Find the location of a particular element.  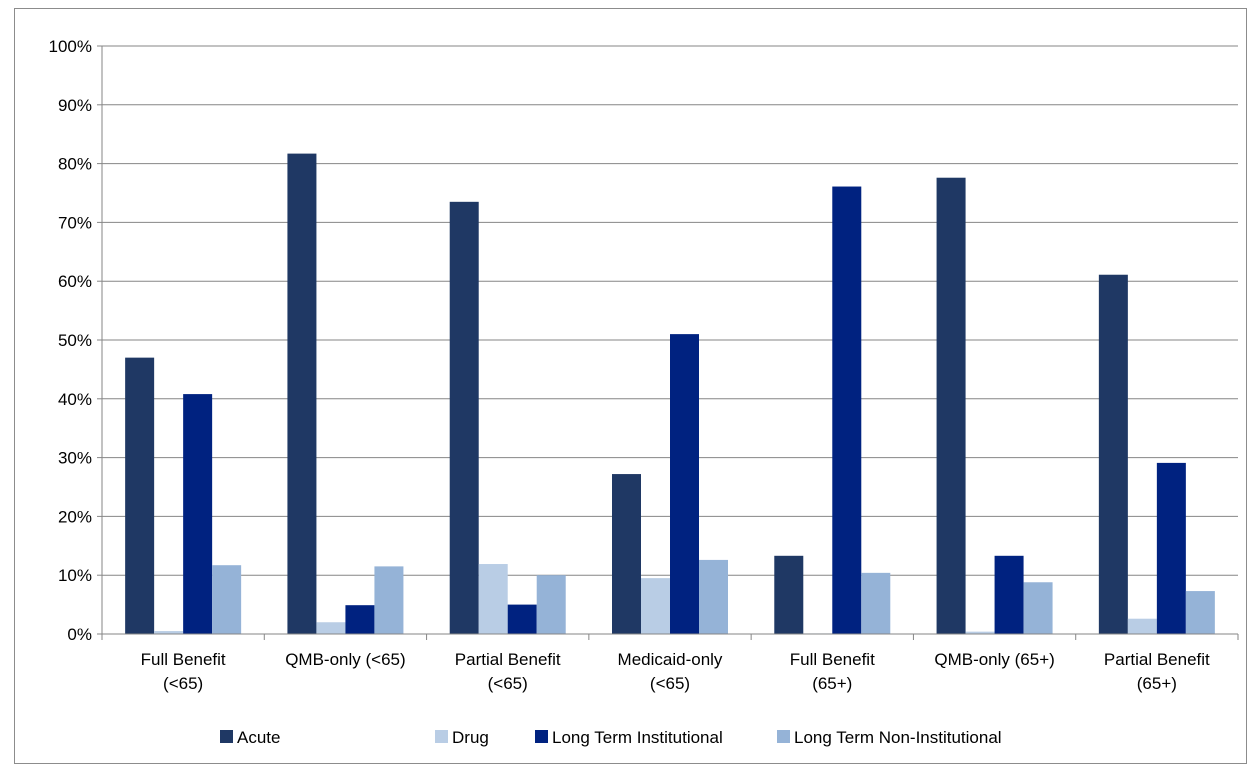

x-category-label: QMB-only (<65) is located at coordinates (345, 659).